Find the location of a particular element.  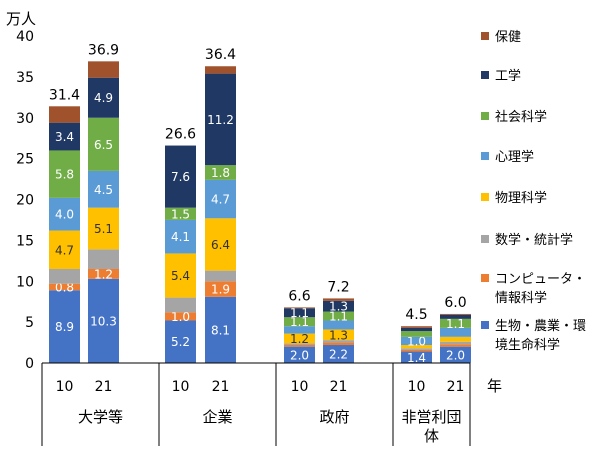

total-label: 7.2 is located at coordinates (338, 287).